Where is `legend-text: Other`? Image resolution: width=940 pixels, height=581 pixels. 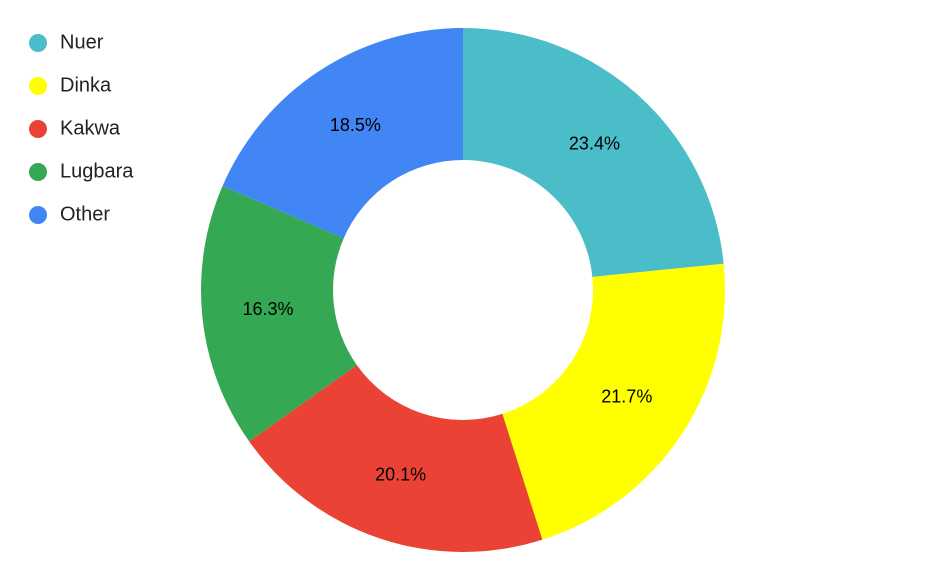 legend-text: Other is located at coordinates (85, 214).